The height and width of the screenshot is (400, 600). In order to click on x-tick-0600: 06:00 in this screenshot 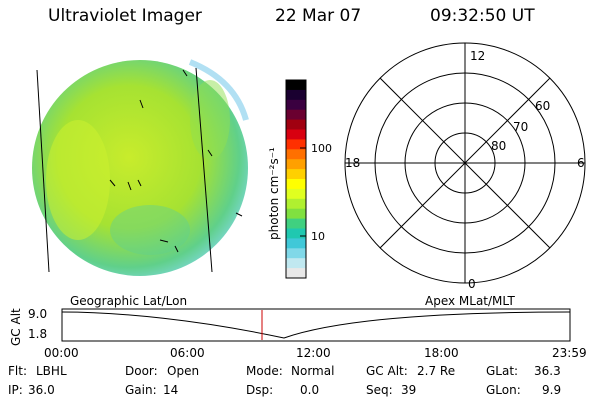, I will do `click(187, 353)`.